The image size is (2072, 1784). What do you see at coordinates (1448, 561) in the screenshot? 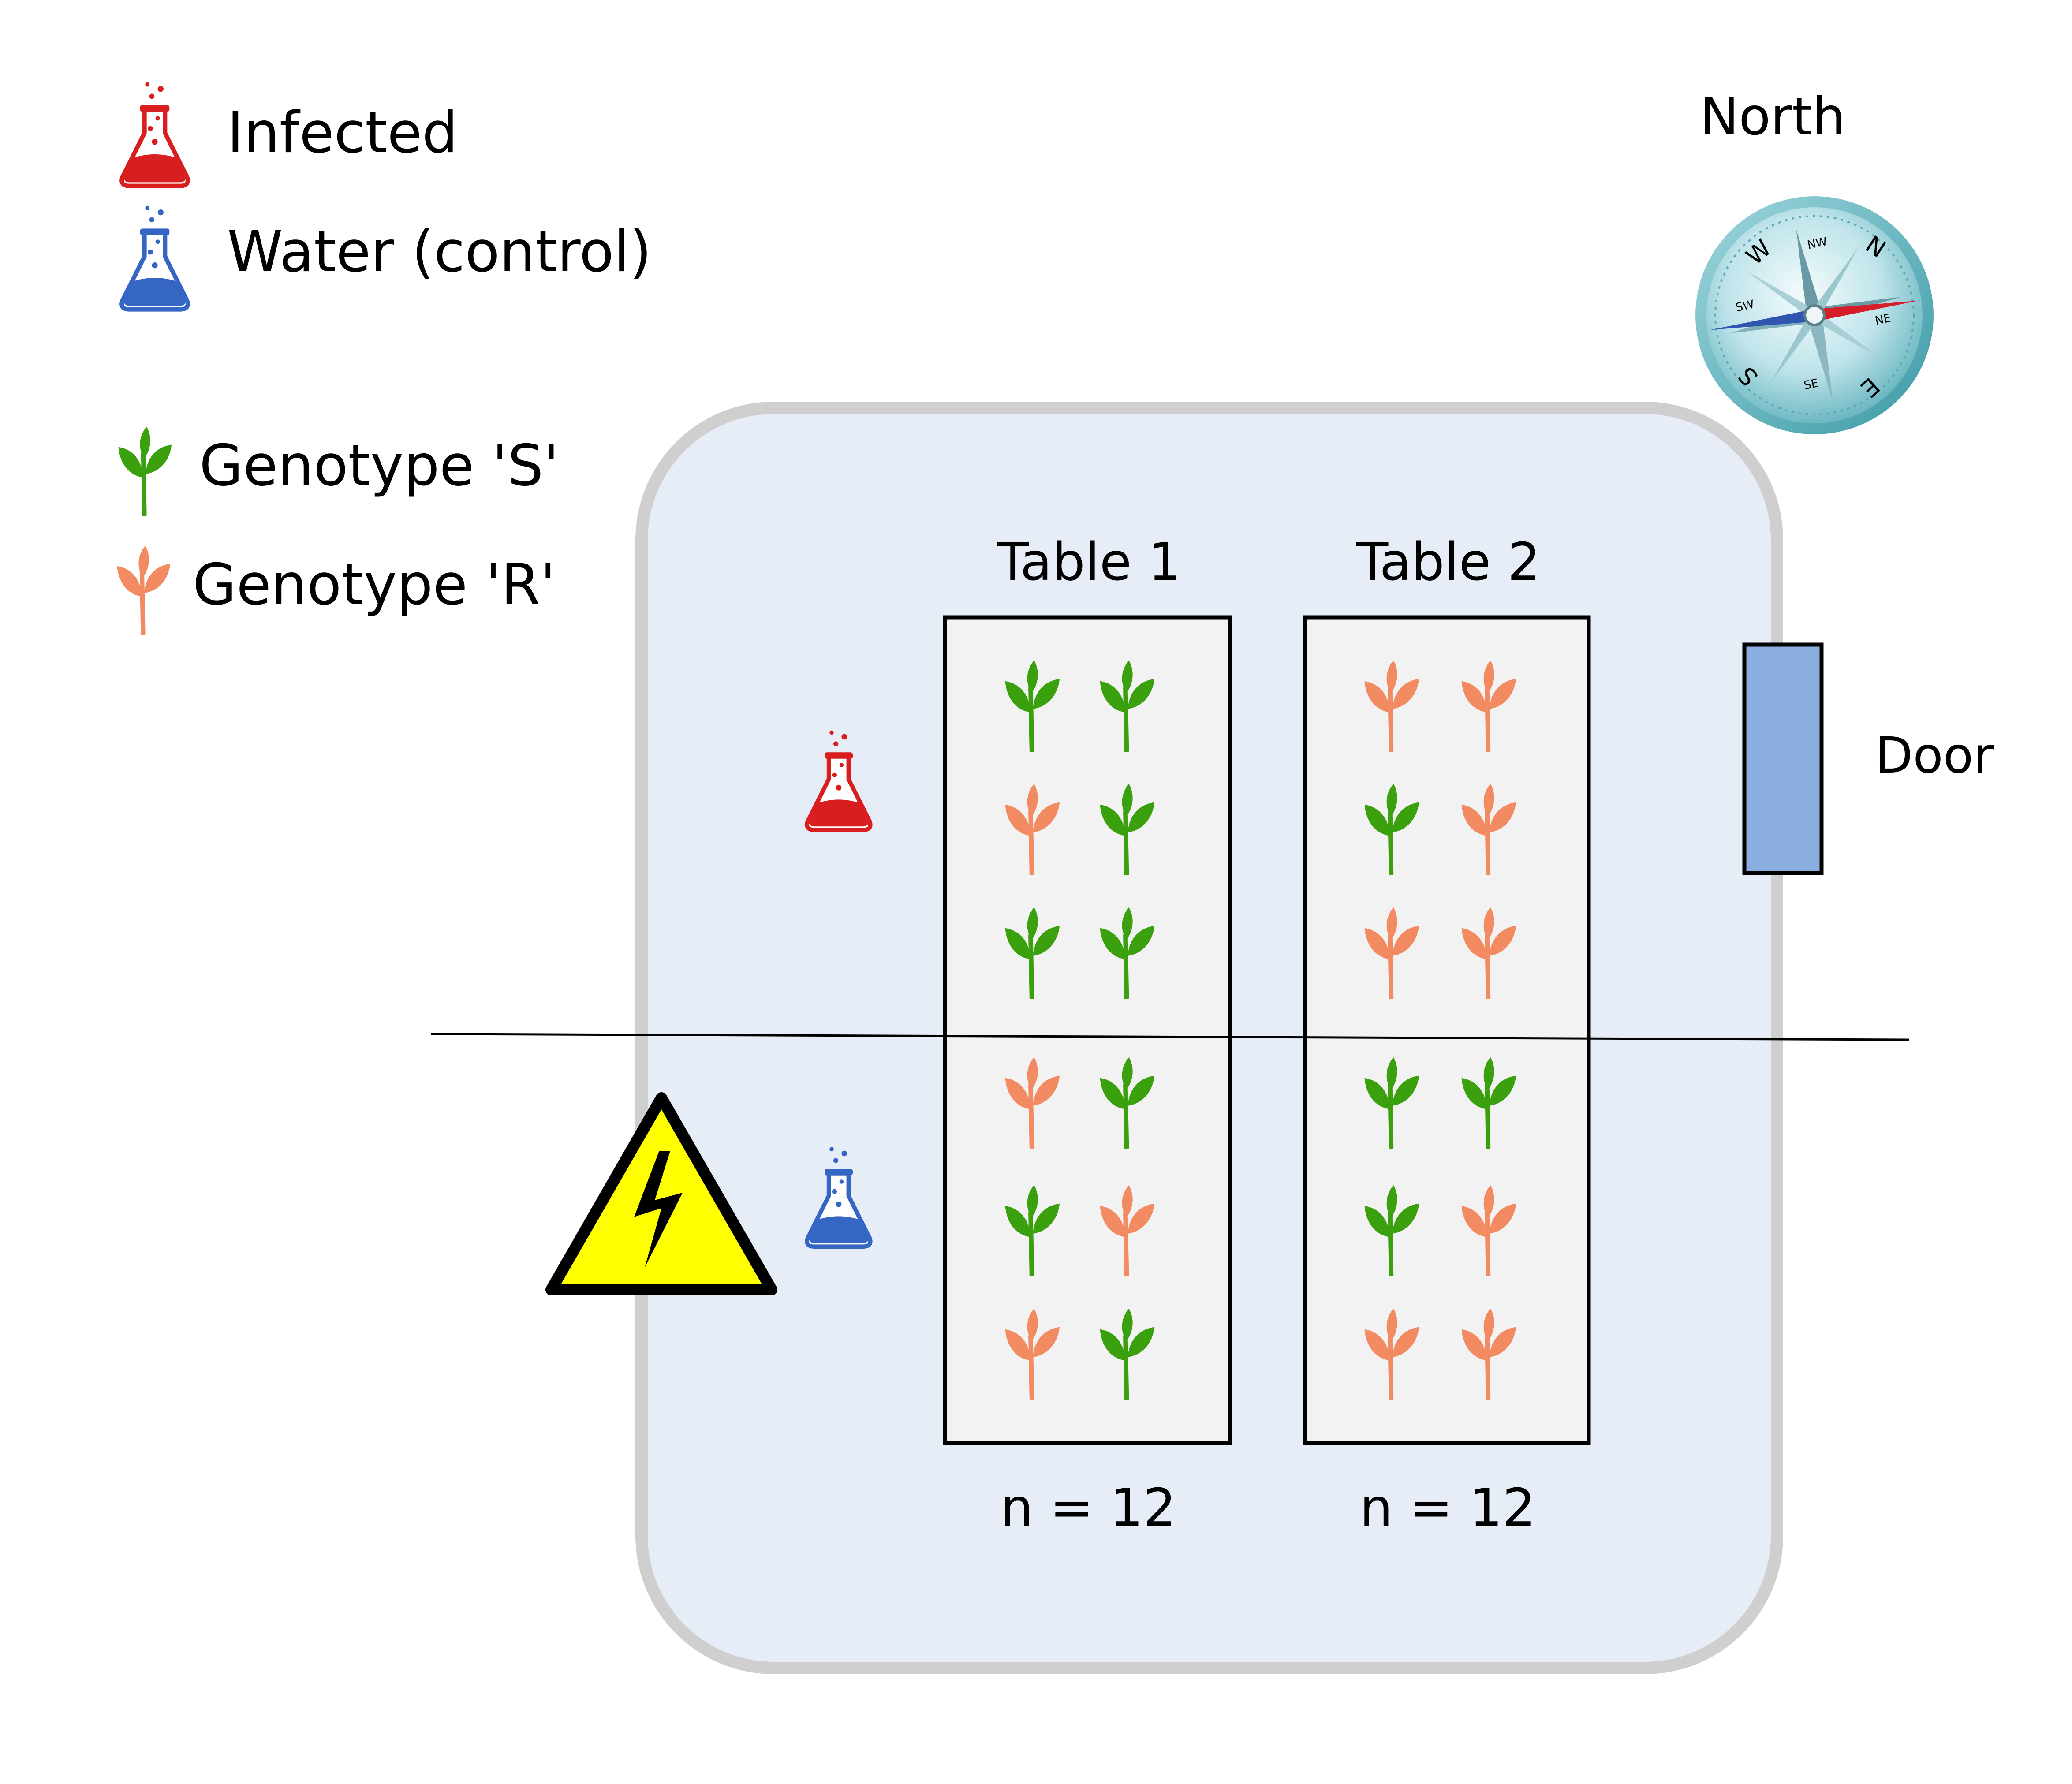
I see `table-2-label: Table 2` at bounding box center [1448, 561].